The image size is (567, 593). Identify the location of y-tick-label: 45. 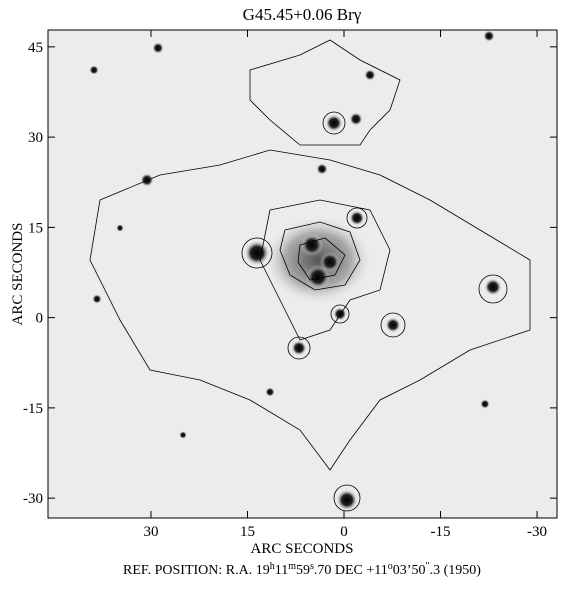
(35, 48).